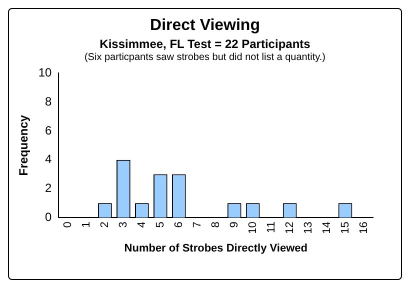  What do you see at coordinates (48, 130) in the screenshot?
I see `y-tick-label: 6` at bounding box center [48, 130].